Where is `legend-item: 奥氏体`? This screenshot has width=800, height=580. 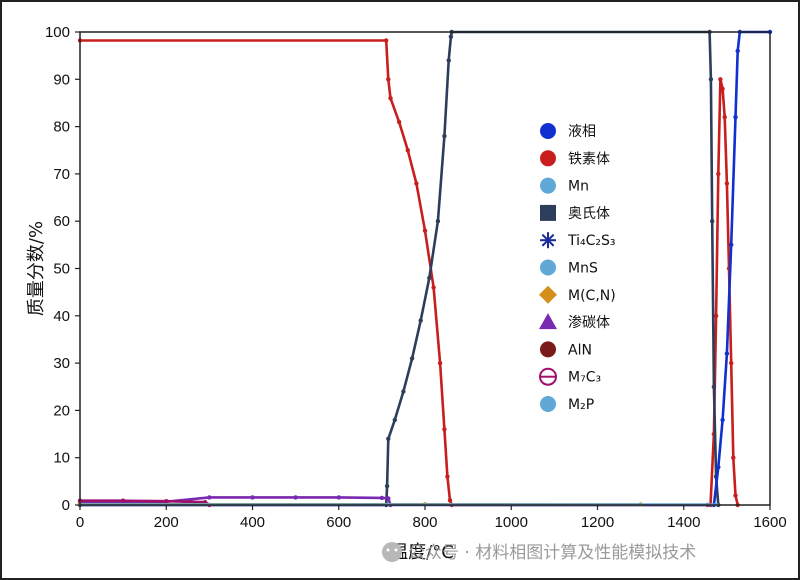 legend-item: 奥氏体 is located at coordinates (575, 213).